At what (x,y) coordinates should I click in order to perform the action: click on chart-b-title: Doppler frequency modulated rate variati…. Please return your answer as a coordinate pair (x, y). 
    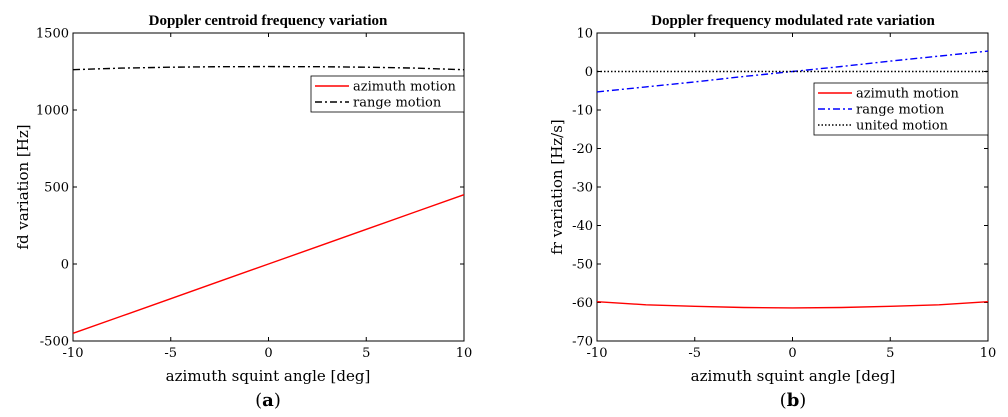
    Looking at the image, I should click on (793, 21).